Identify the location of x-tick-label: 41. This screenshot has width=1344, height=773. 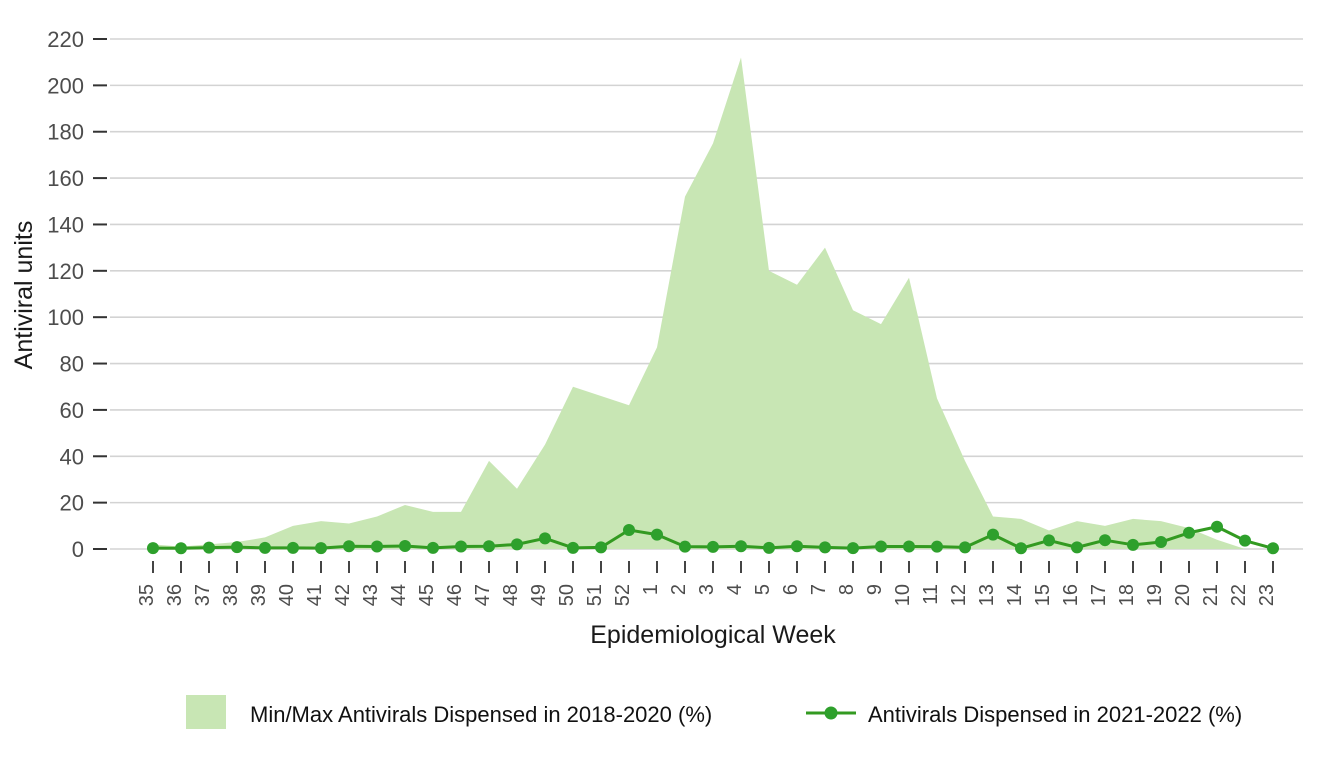
(315, 595).